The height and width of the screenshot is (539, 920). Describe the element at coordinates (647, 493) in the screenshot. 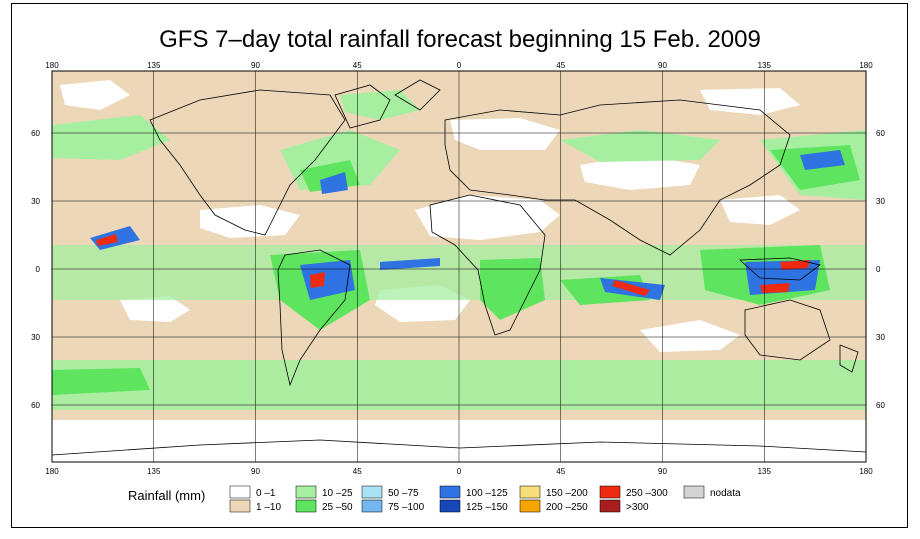

I see `legend-label: 250 –300` at that location.